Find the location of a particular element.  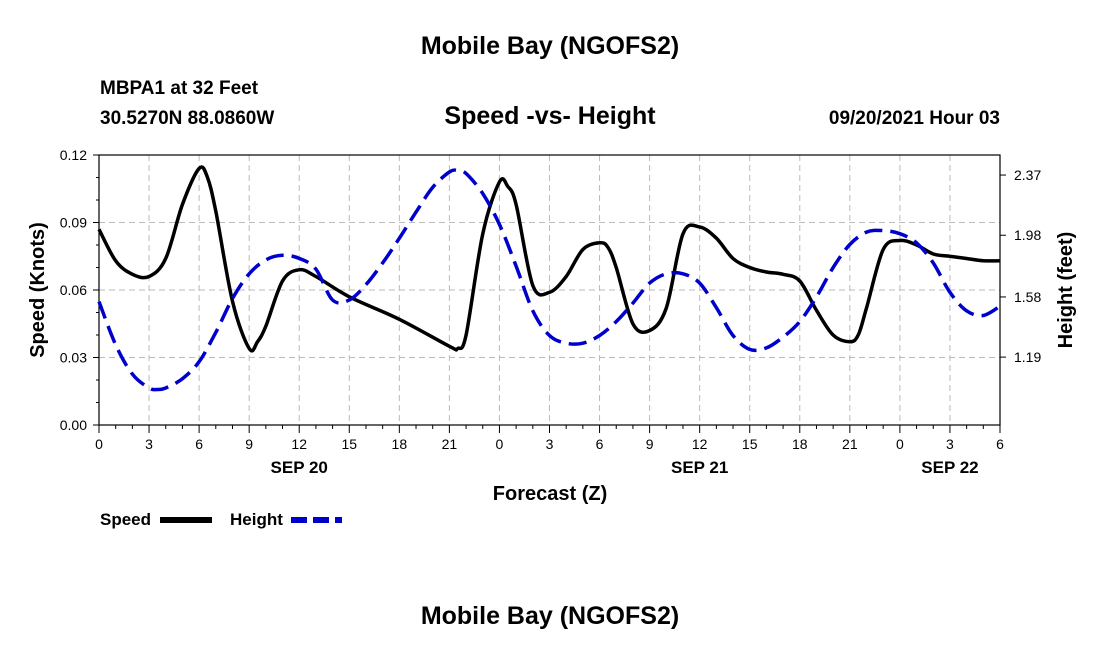

x-axis-title: Forecast (Z) is located at coordinates (550, 494).